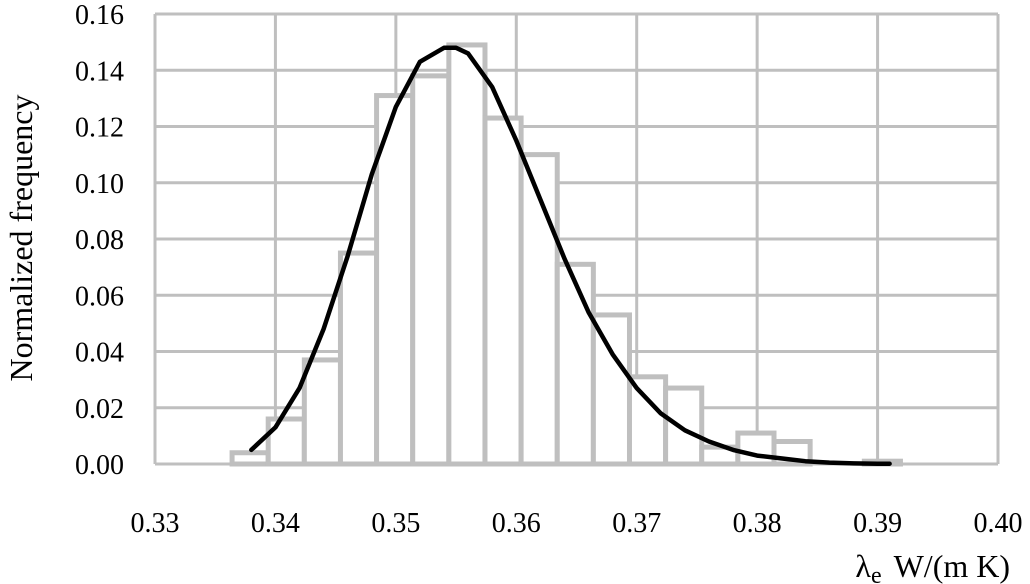 The image size is (1030, 584). What do you see at coordinates (275, 523) in the screenshot?
I see `x-tick-label: 0.34` at bounding box center [275, 523].